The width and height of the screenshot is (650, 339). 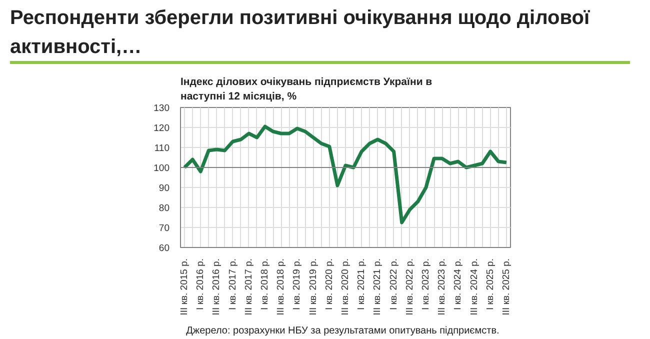 What do you see at coordinates (410, 287) in the screenshot?
I see `x-tick-label: III кв. 2022 р.` at bounding box center [410, 287].